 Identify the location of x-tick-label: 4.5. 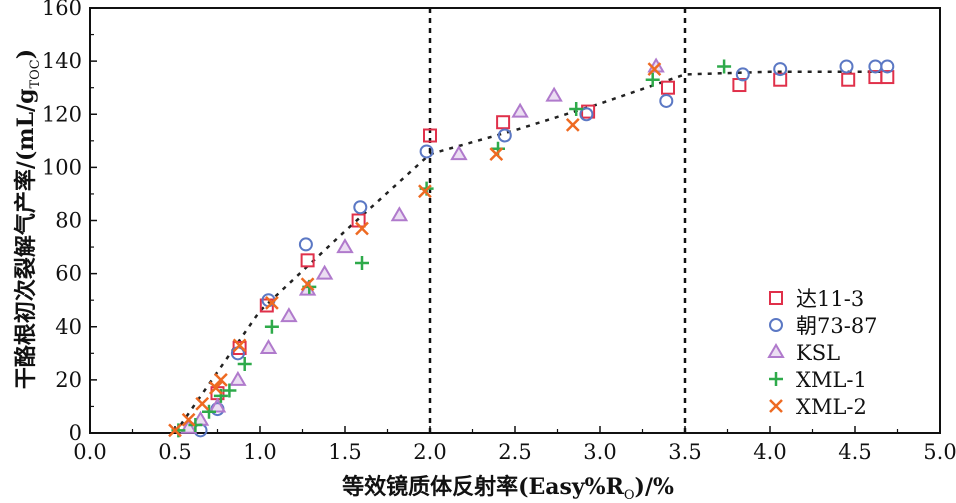
(854, 452).